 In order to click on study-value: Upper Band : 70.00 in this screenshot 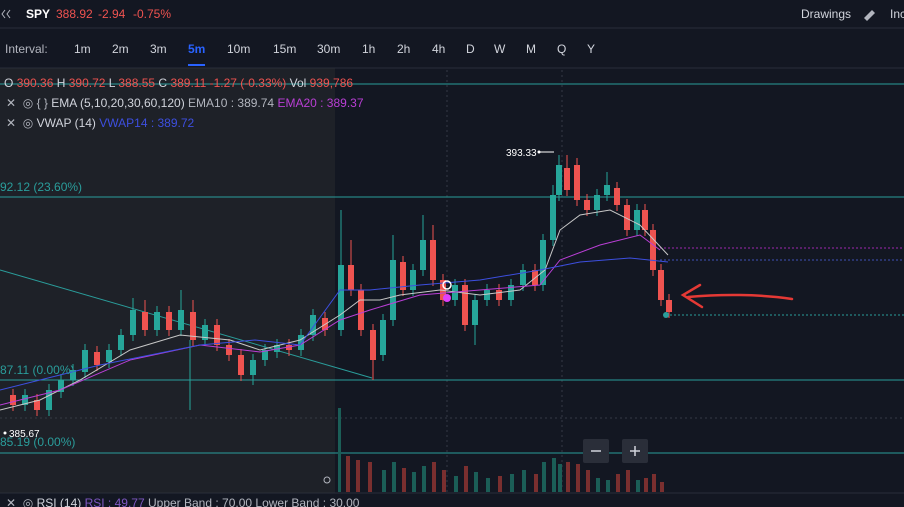, I will do `click(200, 501)`.